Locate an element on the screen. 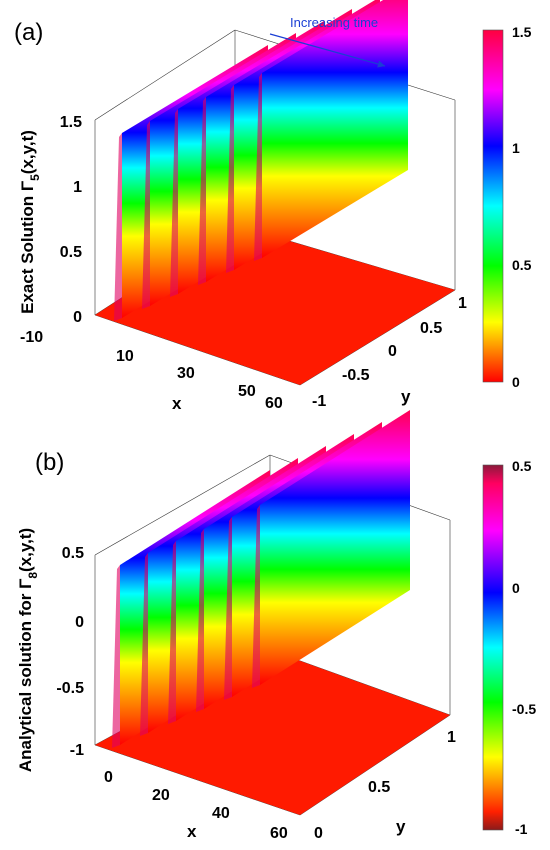 This screenshot has height=850, width=550. panel-a-annotation-arrow is located at coordinates (327, 50).